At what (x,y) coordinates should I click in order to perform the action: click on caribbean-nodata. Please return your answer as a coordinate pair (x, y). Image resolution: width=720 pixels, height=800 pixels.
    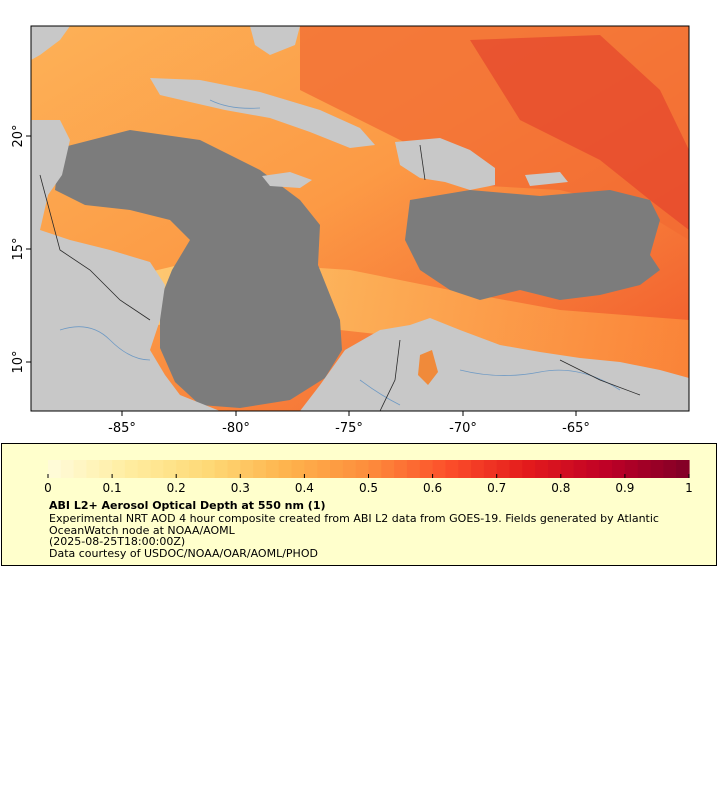
    Looking at the image, I should click on (198, 269).